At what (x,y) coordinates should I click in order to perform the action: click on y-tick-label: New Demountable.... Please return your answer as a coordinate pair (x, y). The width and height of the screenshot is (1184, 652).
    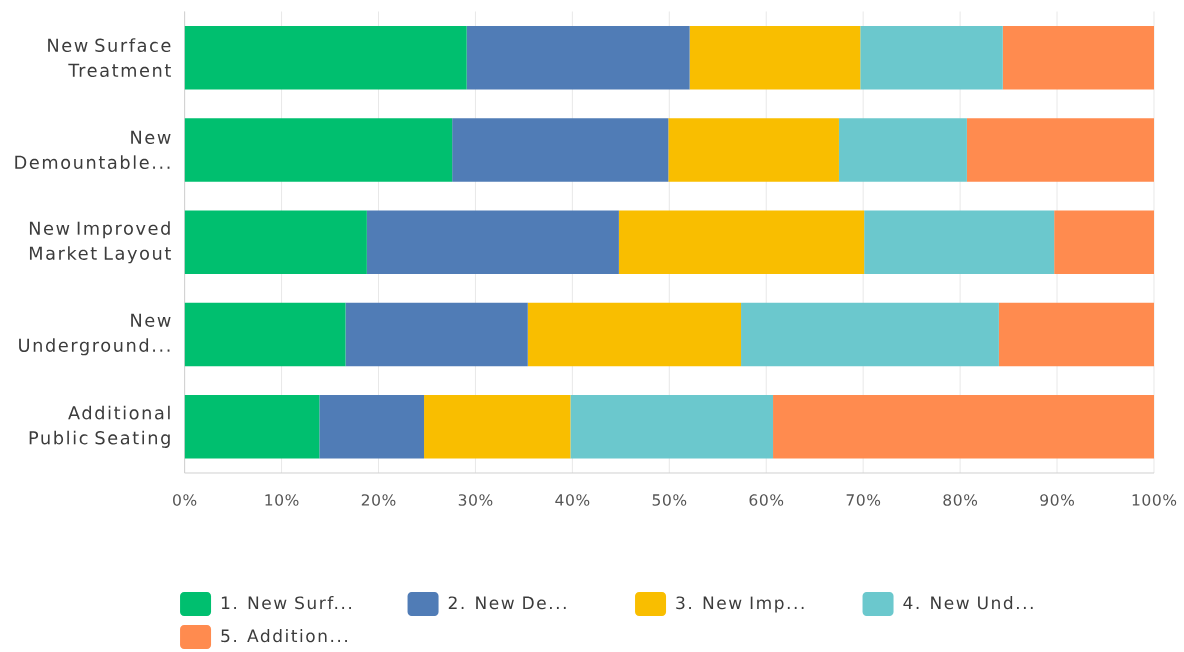
    Looking at the image, I should click on (93, 150).